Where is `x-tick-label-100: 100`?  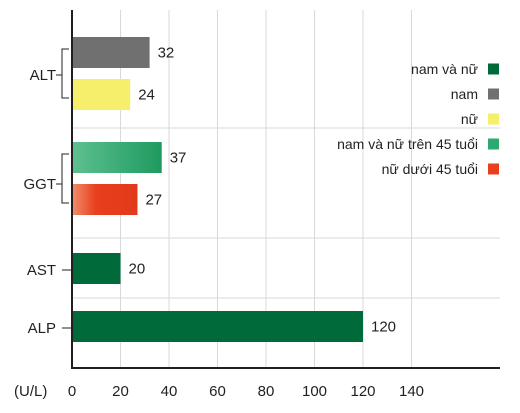 x-tick-label-100: 100 is located at coordinates (314, 391).